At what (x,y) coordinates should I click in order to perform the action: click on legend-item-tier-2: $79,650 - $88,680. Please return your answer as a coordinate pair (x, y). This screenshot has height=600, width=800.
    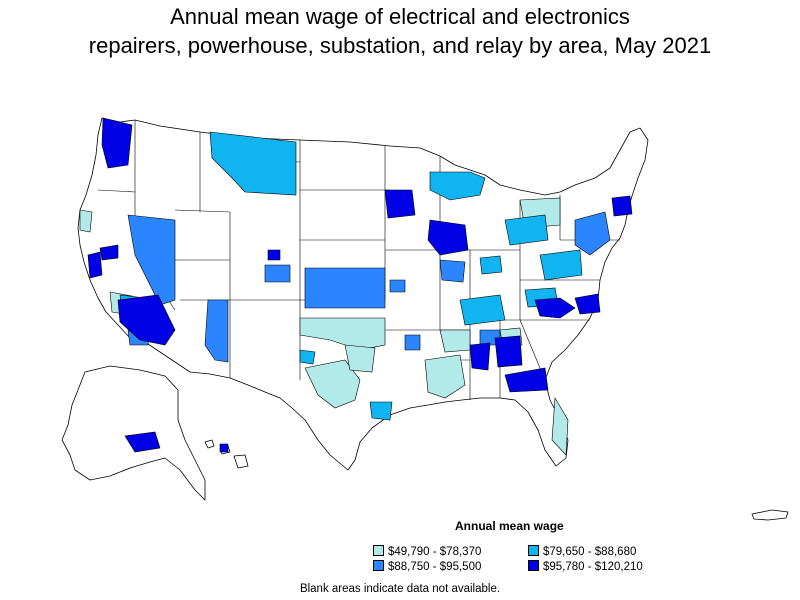
    Looking at the image, I should click on (582, 552).